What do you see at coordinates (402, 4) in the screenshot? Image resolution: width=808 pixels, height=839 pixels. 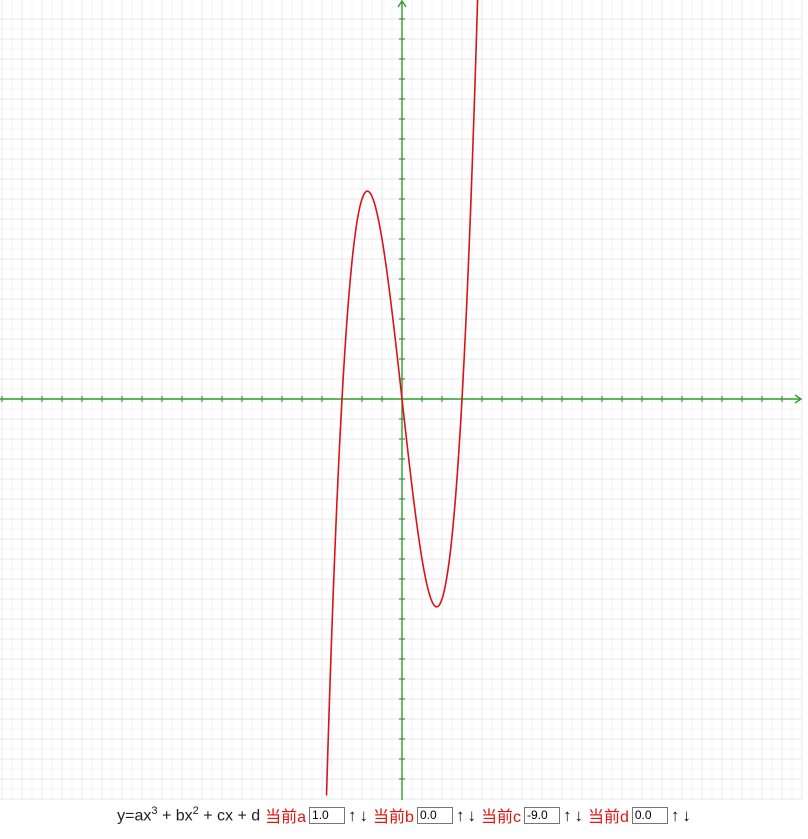 I see `y-axis-arrow-icon` at bounding box center [402, 4].